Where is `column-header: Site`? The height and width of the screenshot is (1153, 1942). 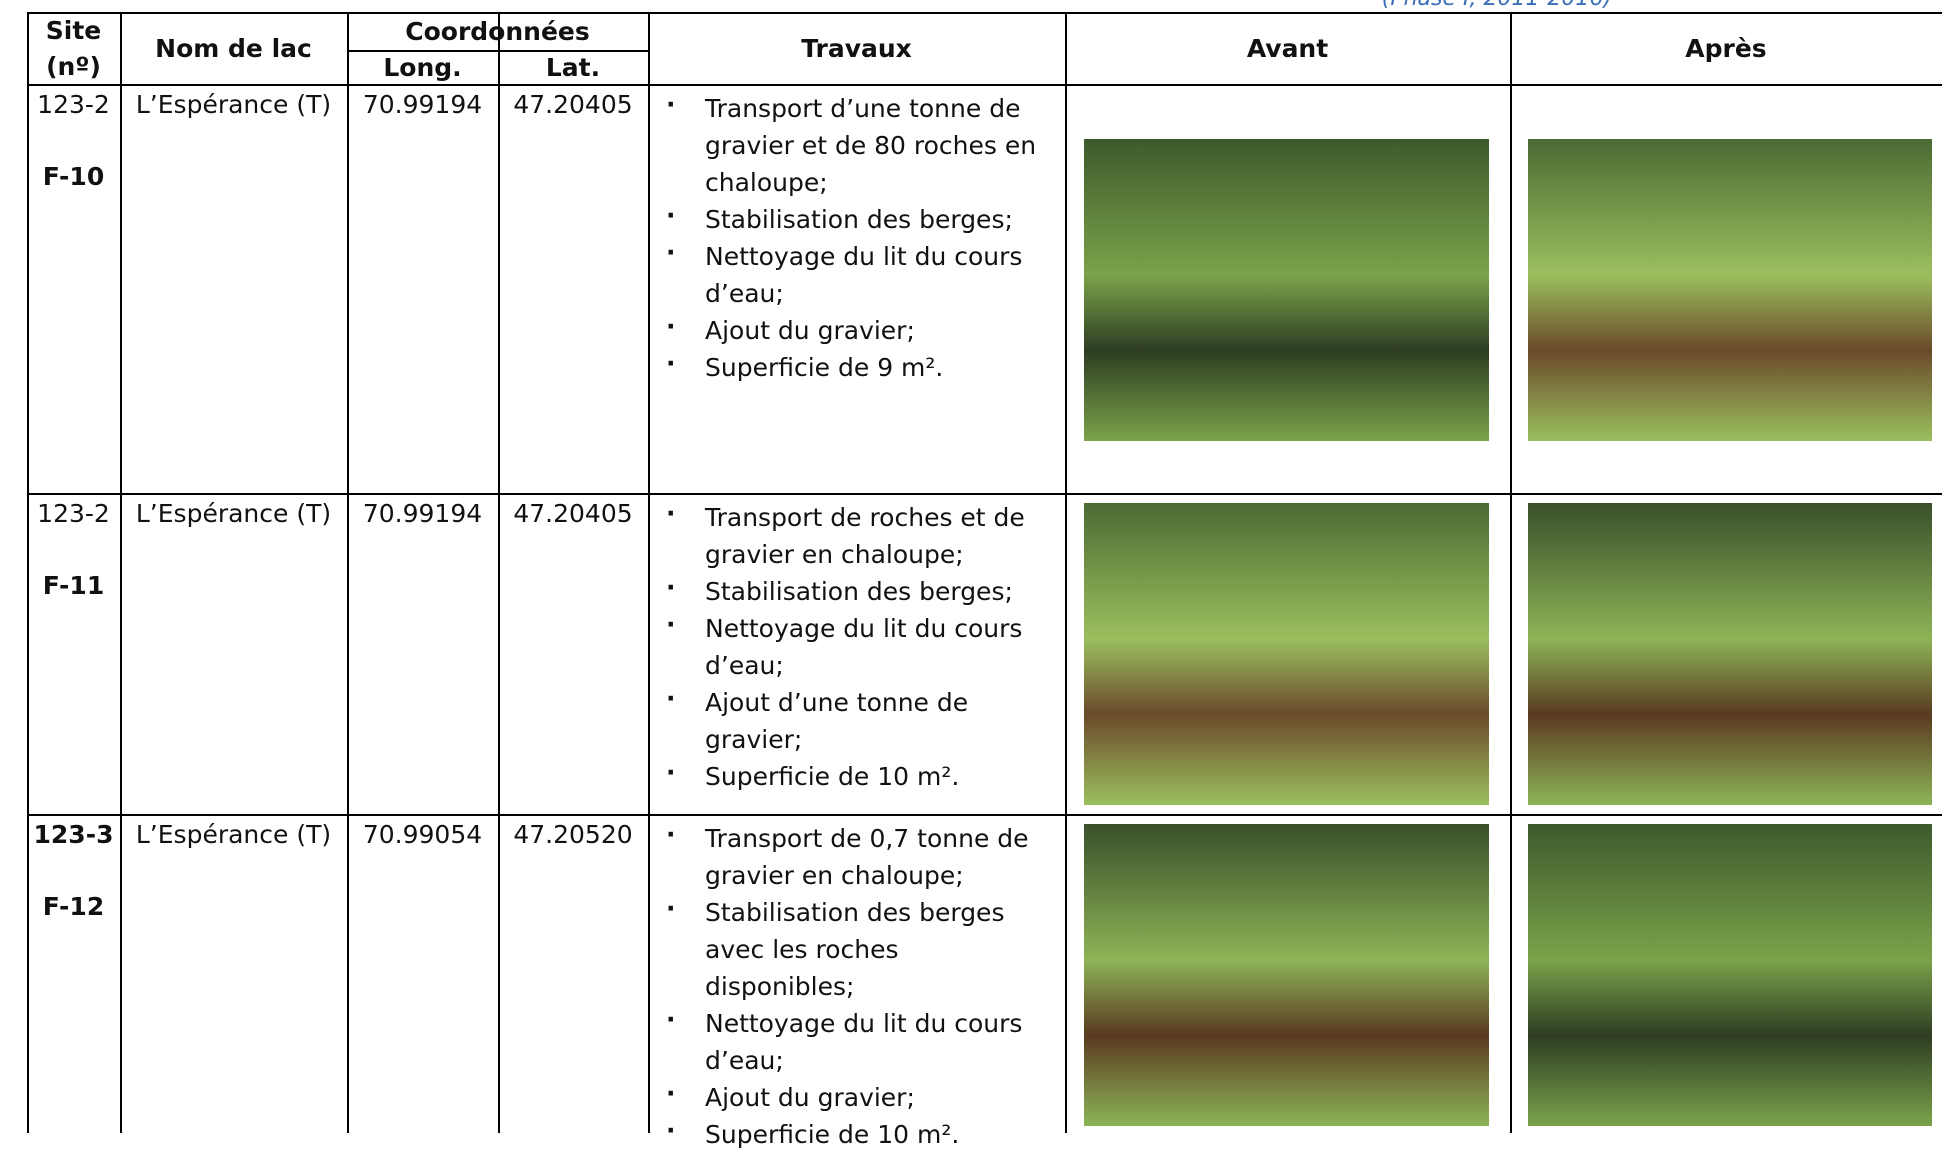 column-header: Site is located at coordinates (73, 30).